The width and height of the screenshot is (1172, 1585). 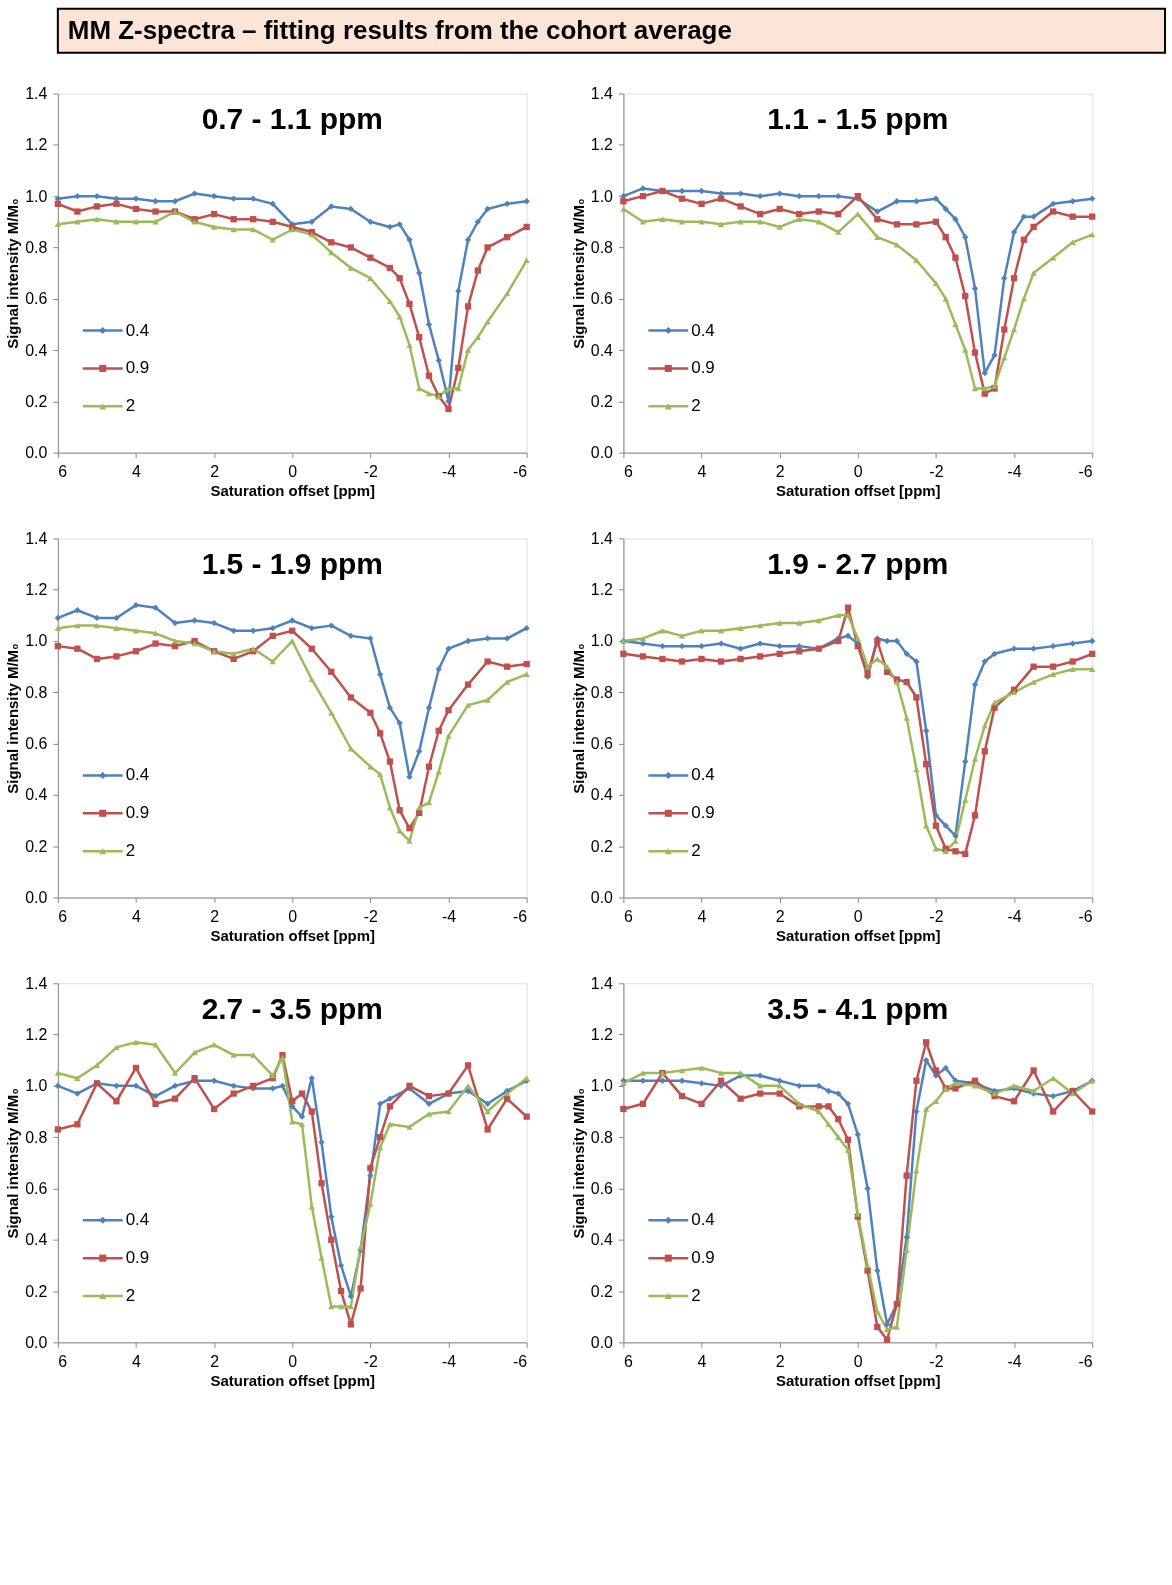 What do you see at coordinates (292, 564) in the screenshot?
I see `chart-title: 1.5 - 1.9 ppm` at bounding box center [292, 564].